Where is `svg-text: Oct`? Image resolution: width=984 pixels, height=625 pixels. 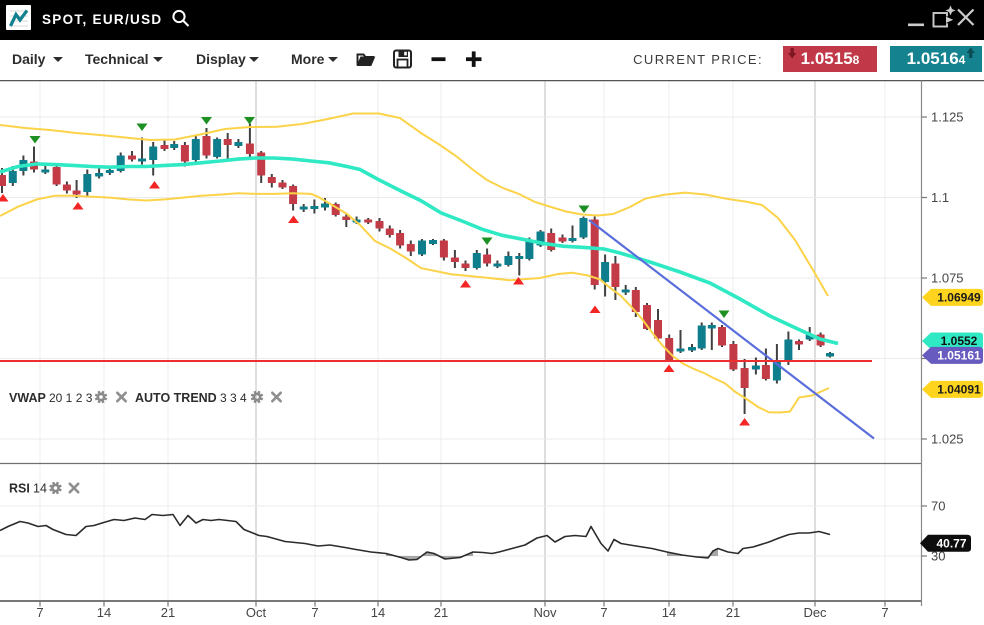 svg-text: Oct is located at coordinates (256, 612).